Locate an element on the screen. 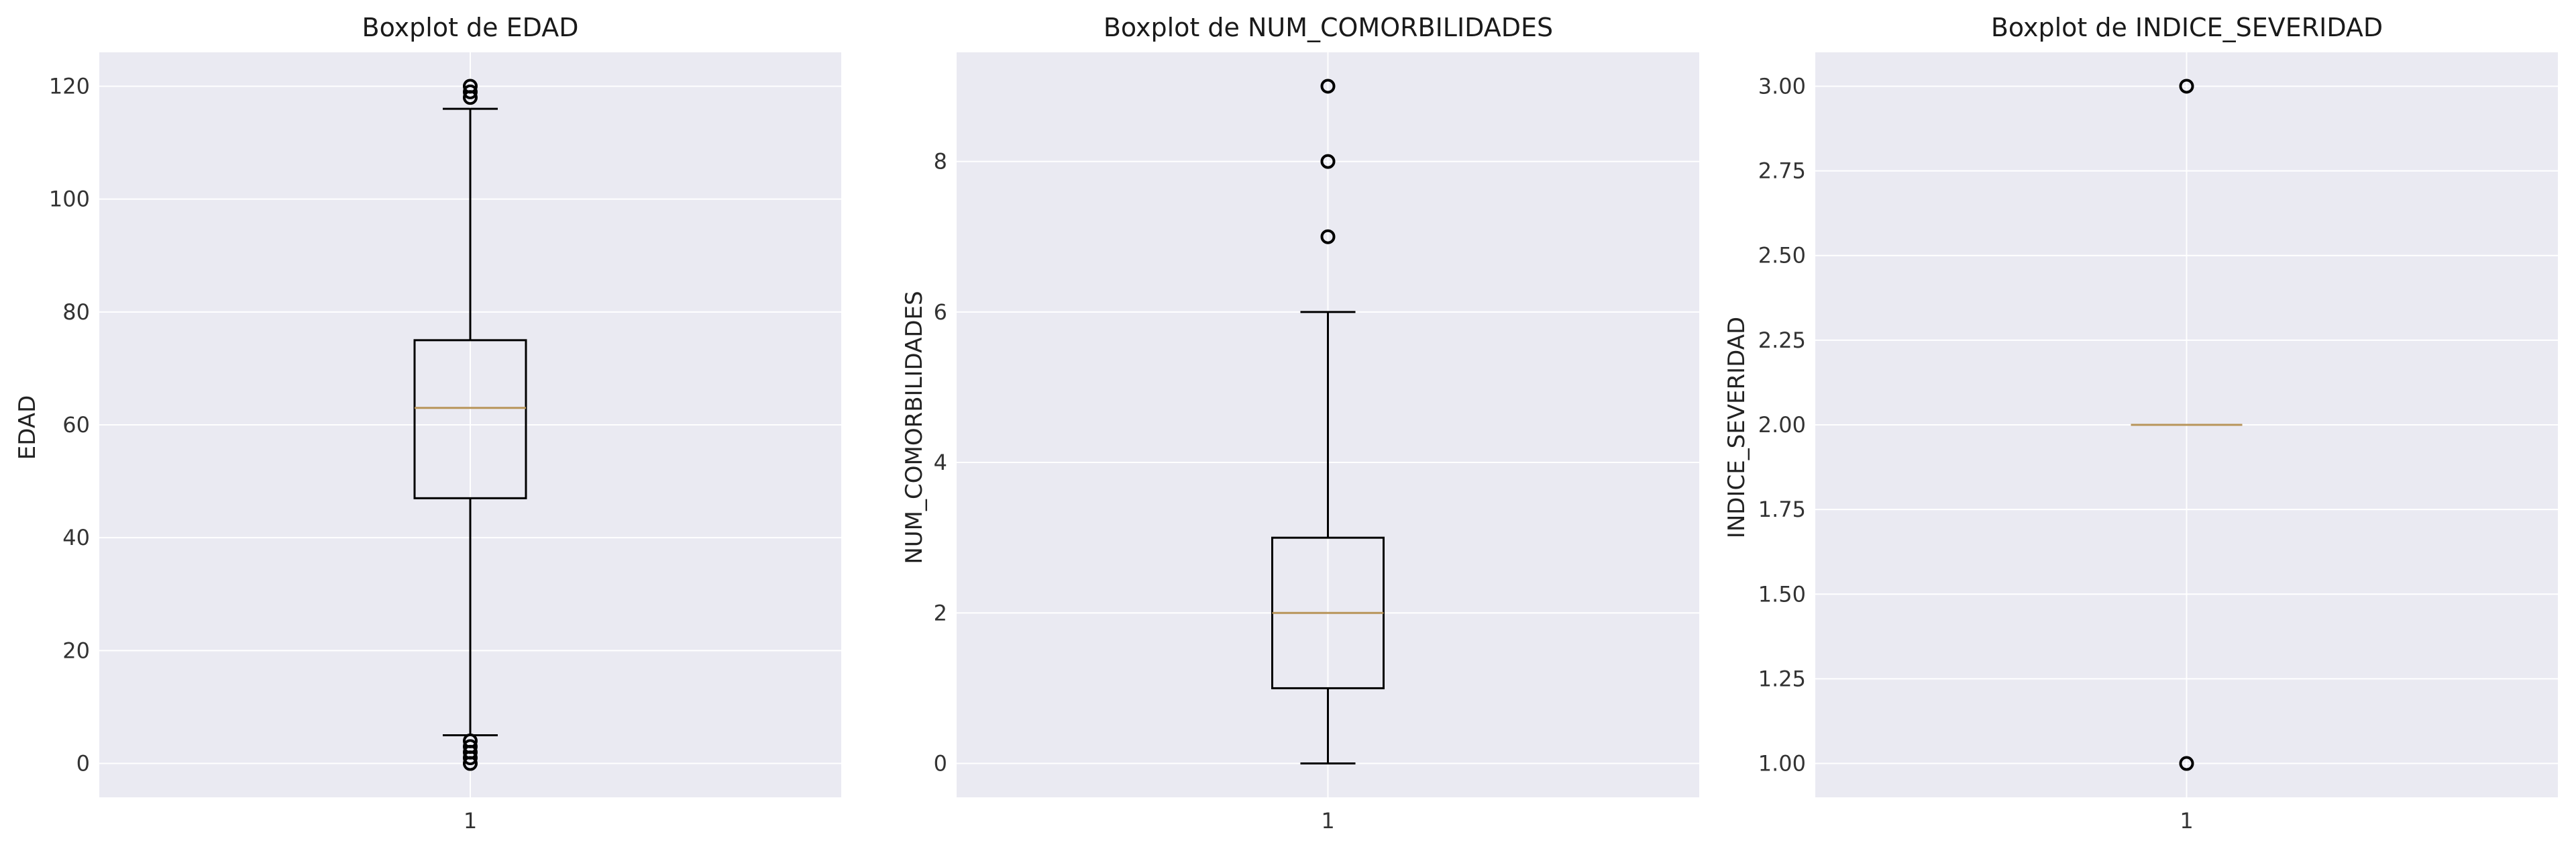 The height and width of the screenshot is (847, 2576). y-axis-label: EDAD is located at coordinates (27, 427).